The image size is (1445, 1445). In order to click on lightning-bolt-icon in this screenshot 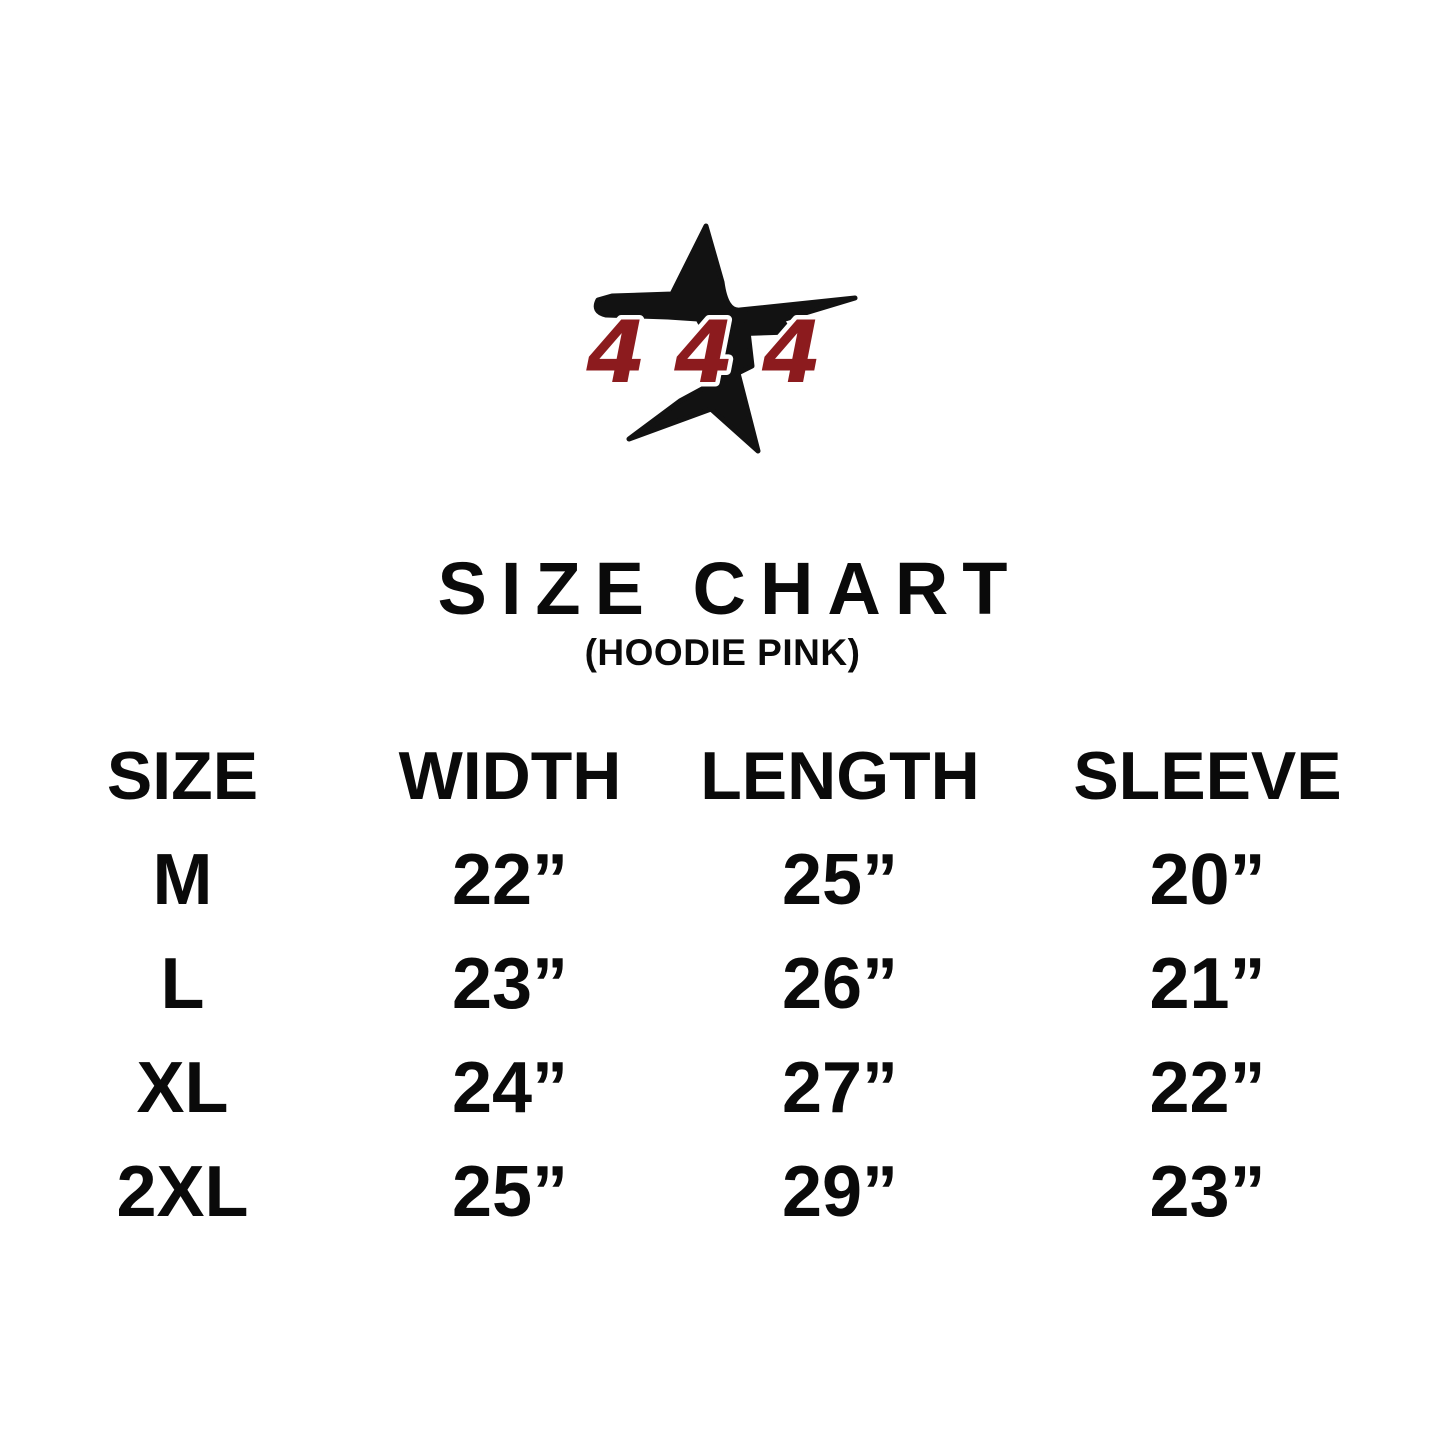, I will do `click(693, 382)`.